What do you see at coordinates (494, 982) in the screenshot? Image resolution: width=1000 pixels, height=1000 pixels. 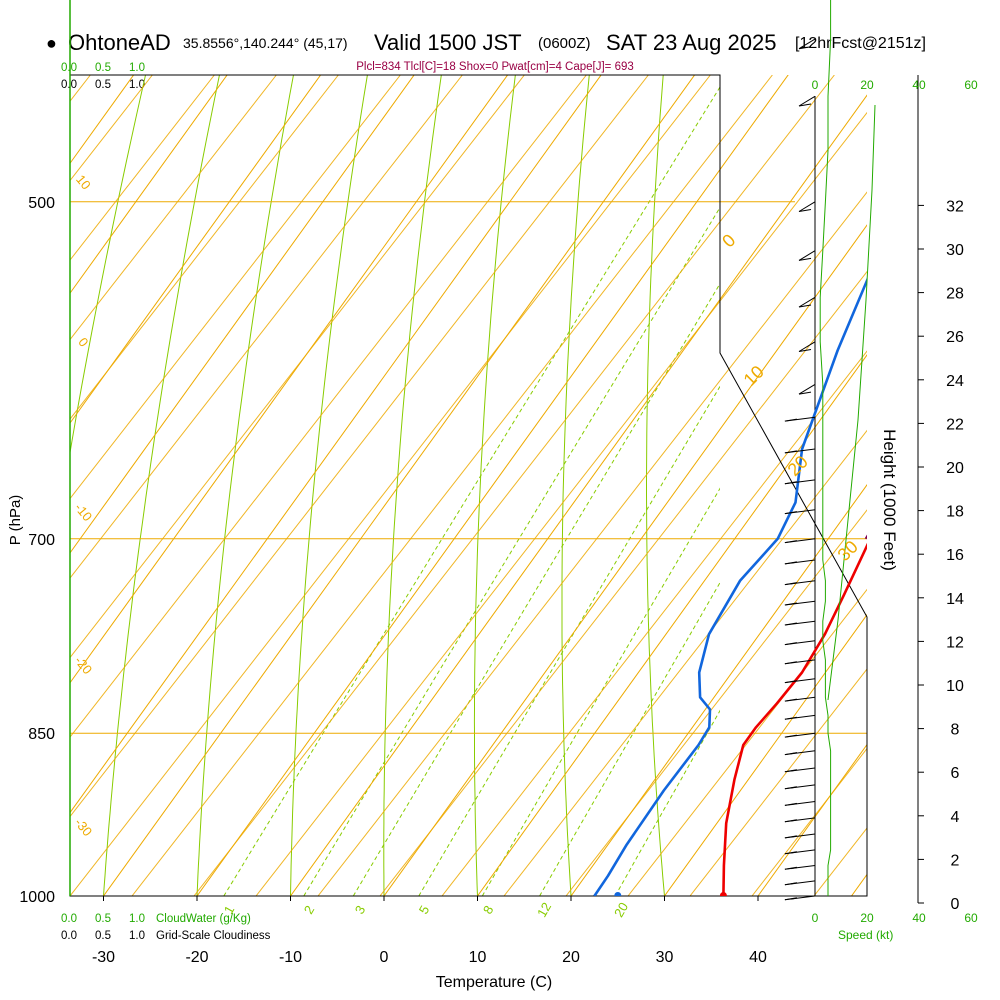 I see `x-axis-label: Temperature (C)` at bounding box center [494, 982].